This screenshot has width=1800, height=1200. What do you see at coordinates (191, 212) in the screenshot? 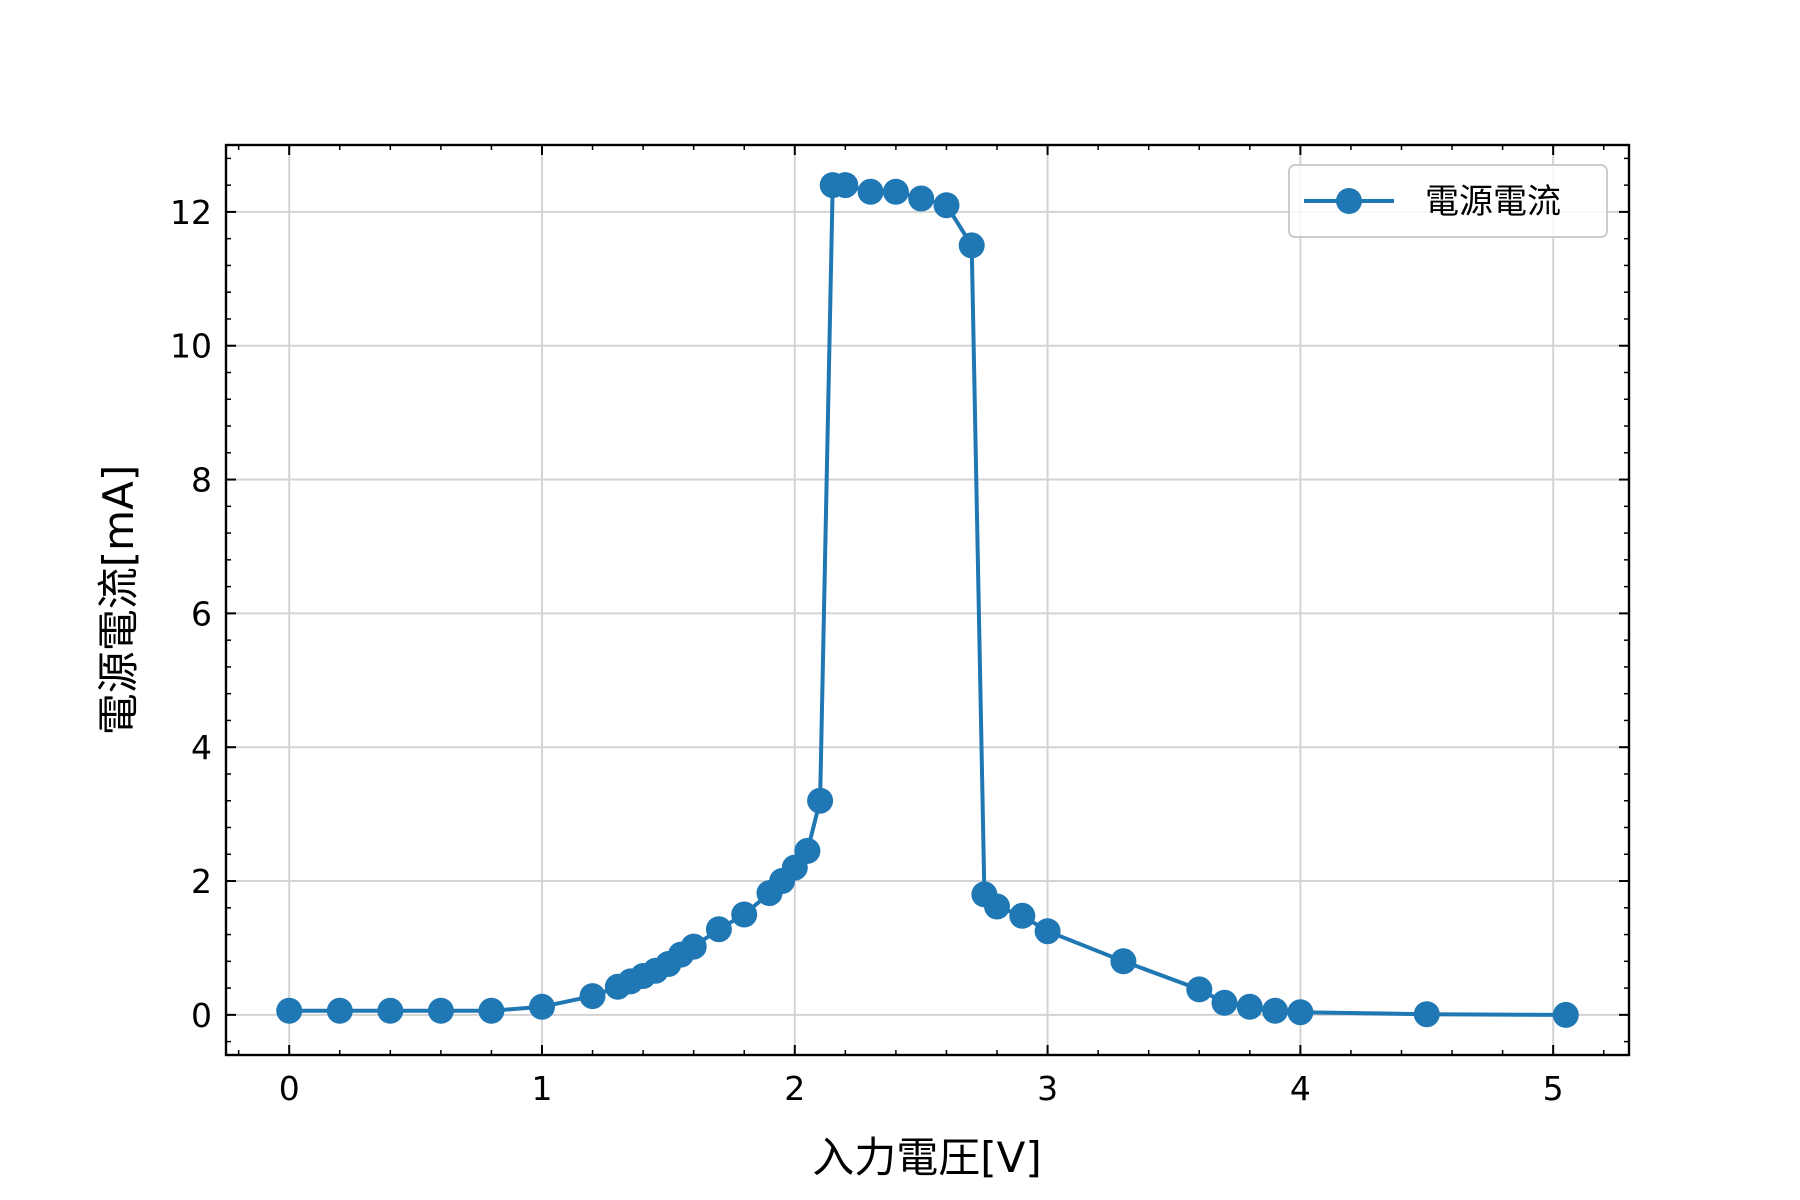
I see `y-tick-label: 12` at bounding box center [191, 212].